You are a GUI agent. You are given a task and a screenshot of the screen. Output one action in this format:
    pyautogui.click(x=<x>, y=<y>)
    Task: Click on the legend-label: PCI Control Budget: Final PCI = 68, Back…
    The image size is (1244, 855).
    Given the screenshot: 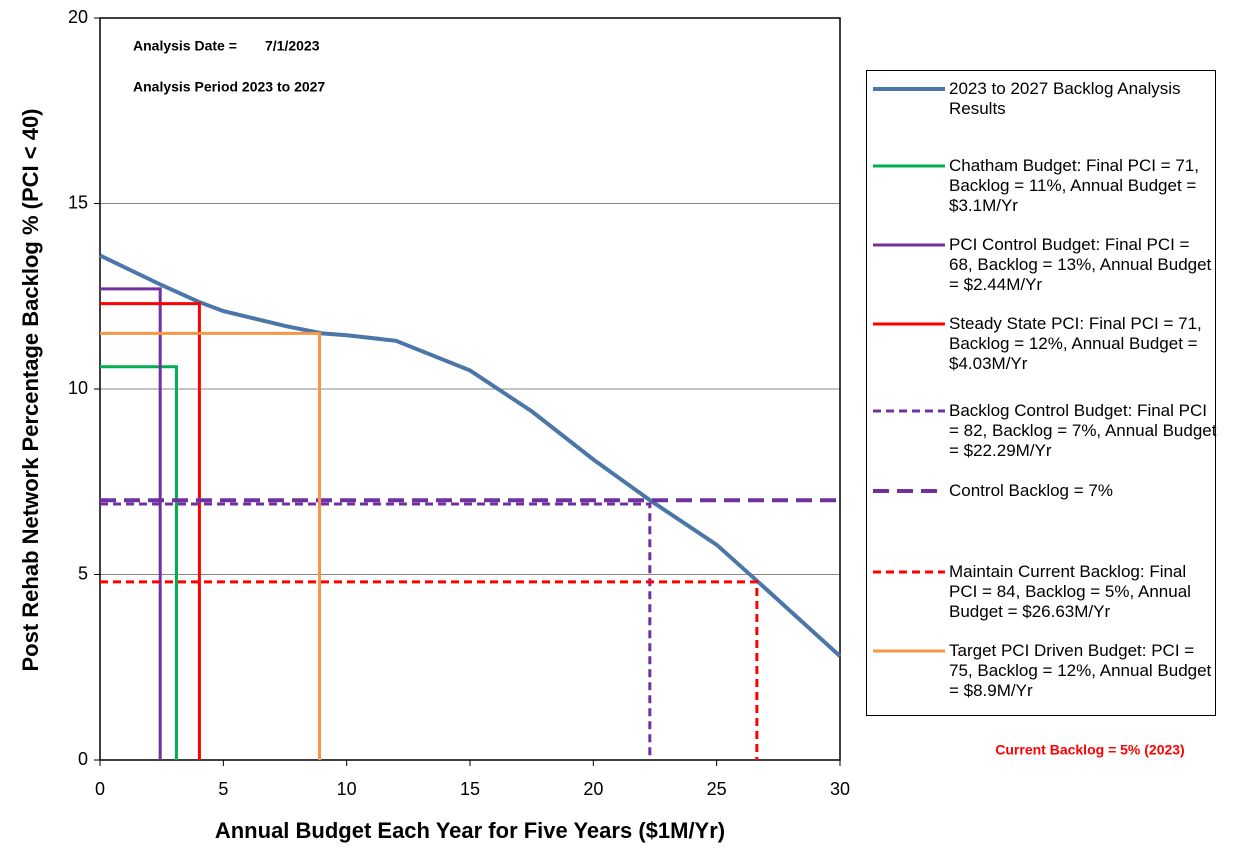 What is the action you would take?
    pyautogui.click(x=1080, y=264)
    